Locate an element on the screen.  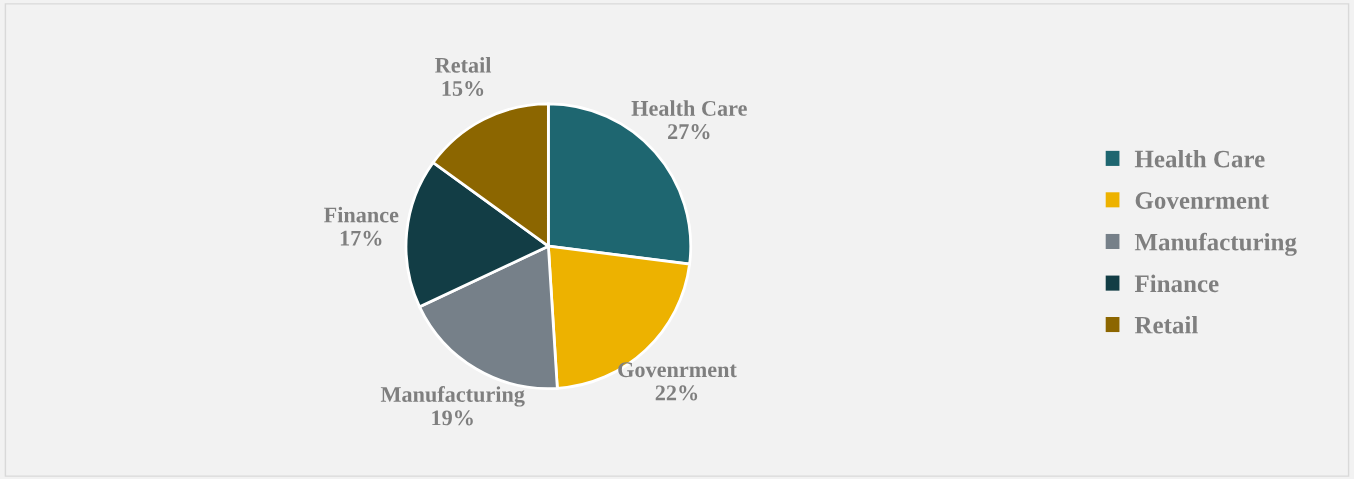
slice-label: Retail is located at coordinates (463, 65).